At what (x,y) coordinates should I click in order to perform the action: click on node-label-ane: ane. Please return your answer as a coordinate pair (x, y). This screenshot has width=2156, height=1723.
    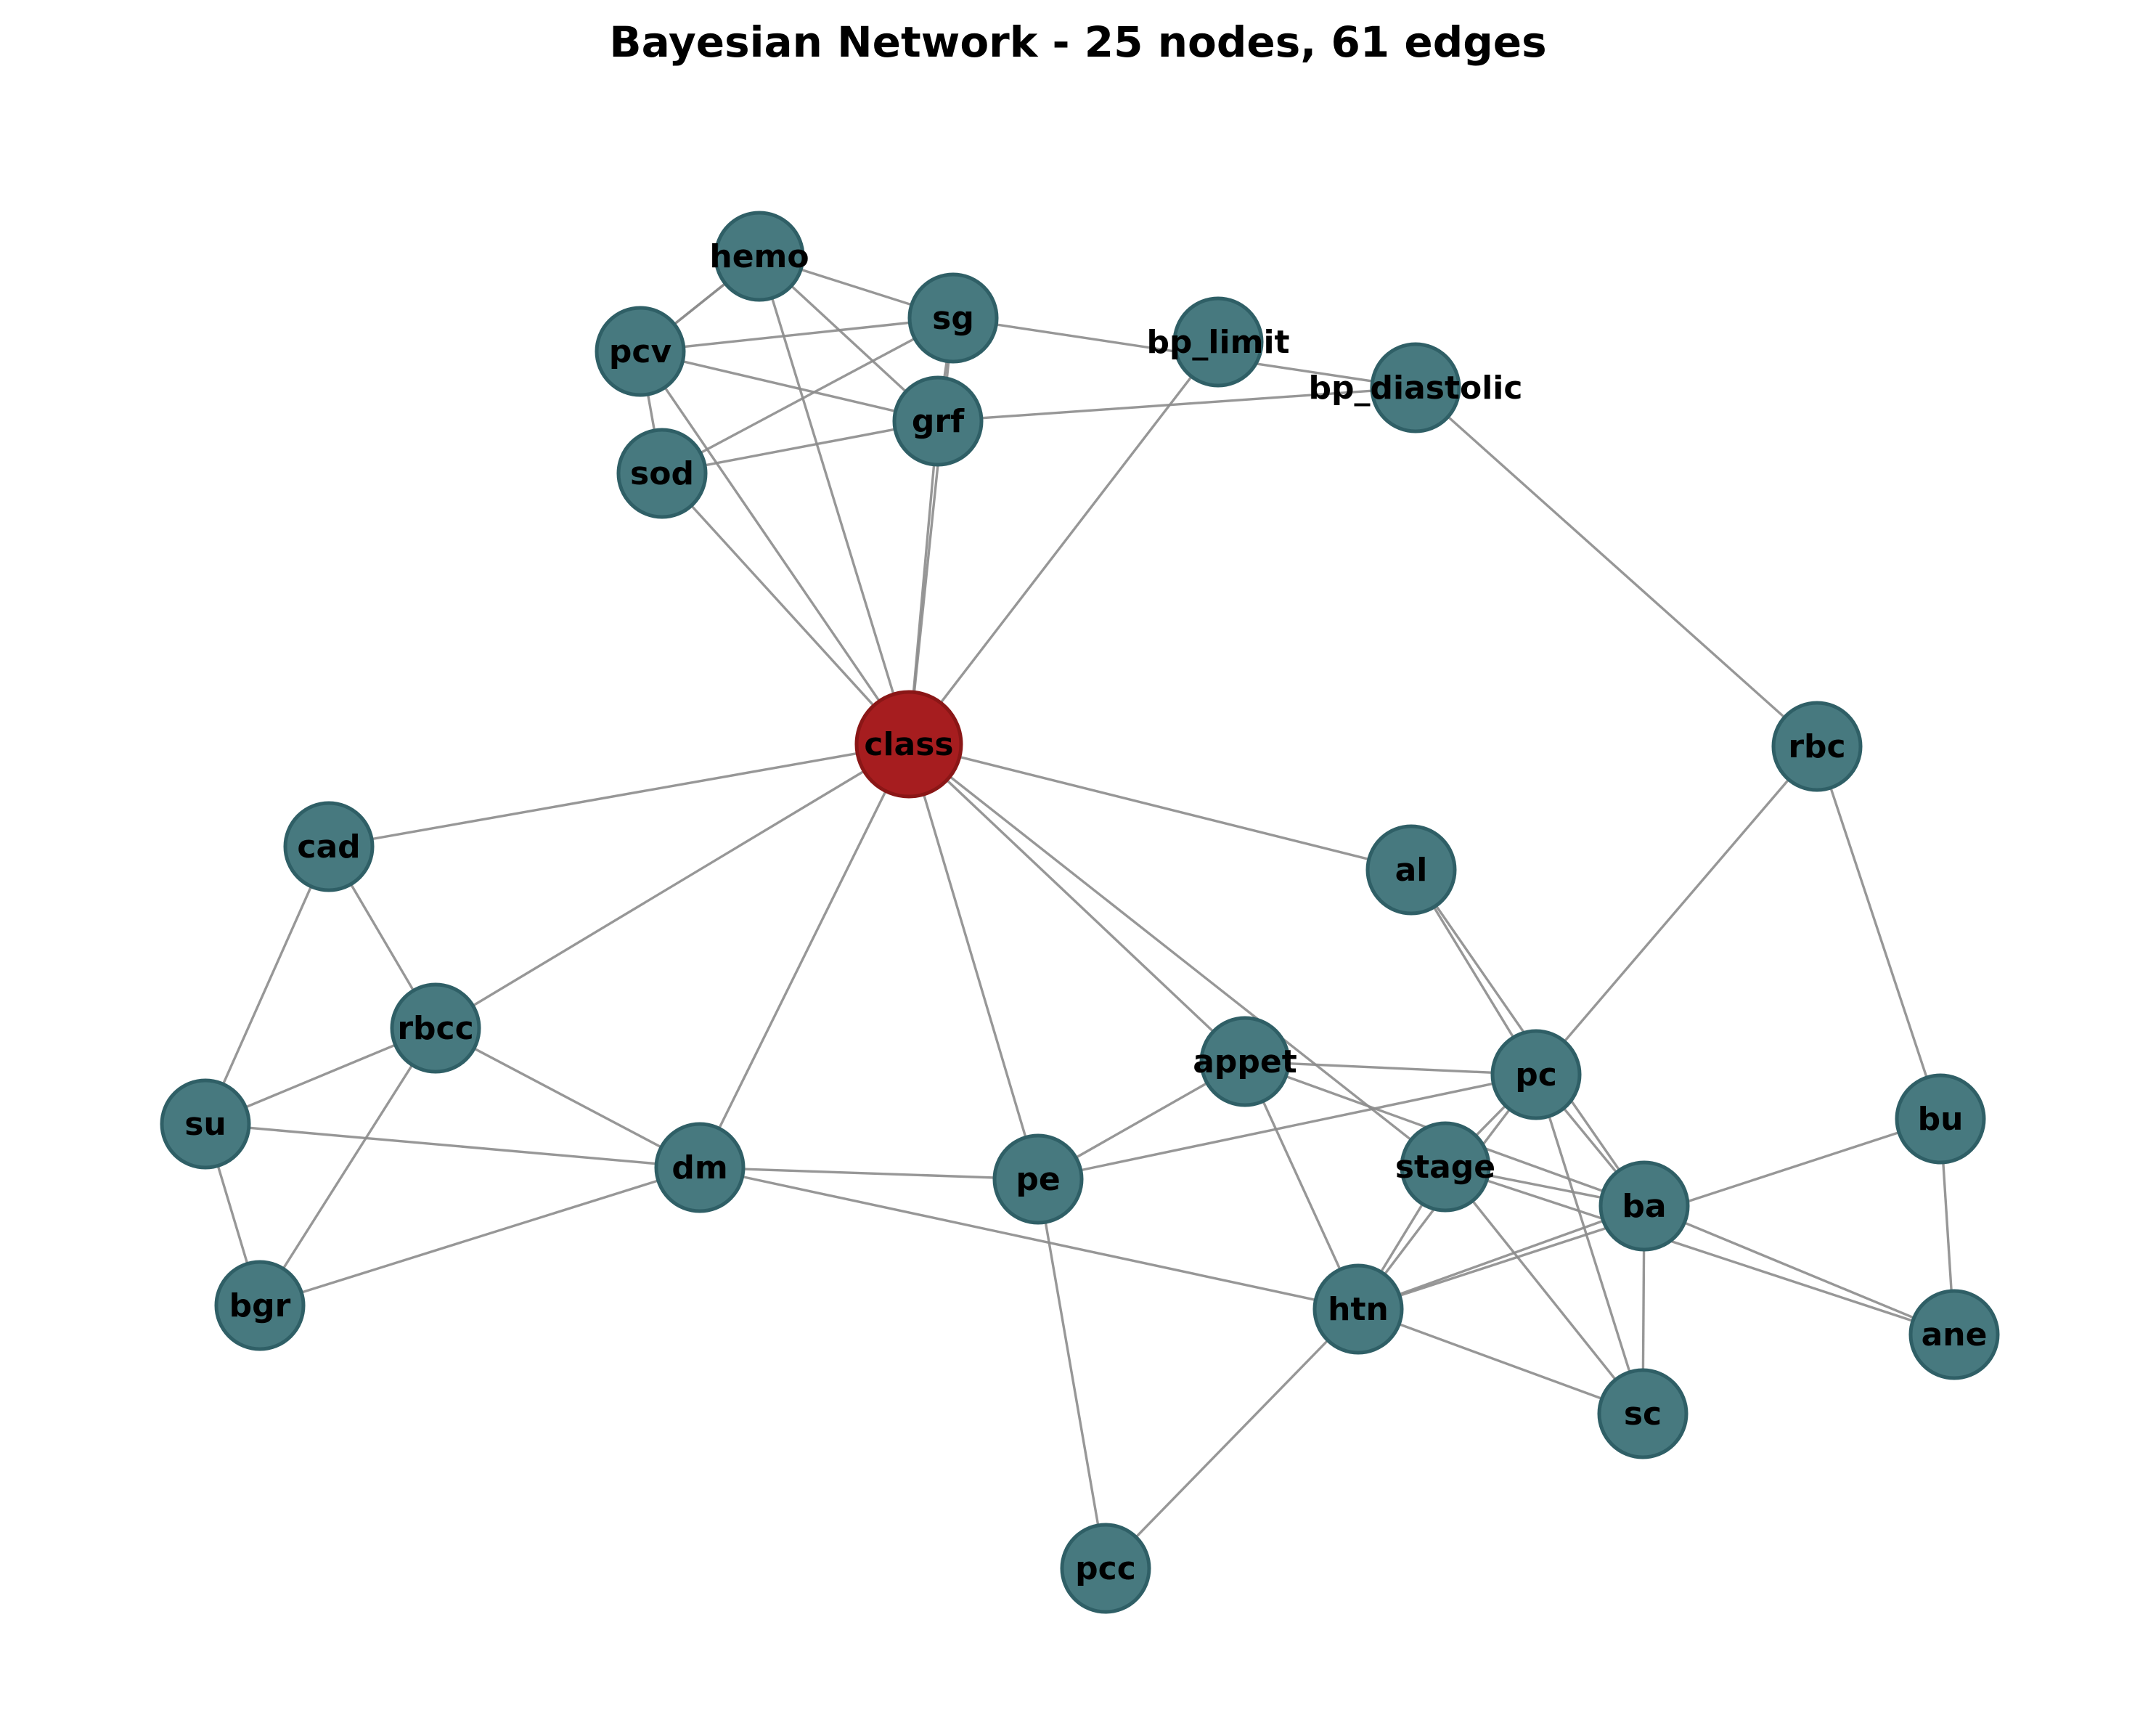
    Looking at the image, I should click on (1955, 1334).